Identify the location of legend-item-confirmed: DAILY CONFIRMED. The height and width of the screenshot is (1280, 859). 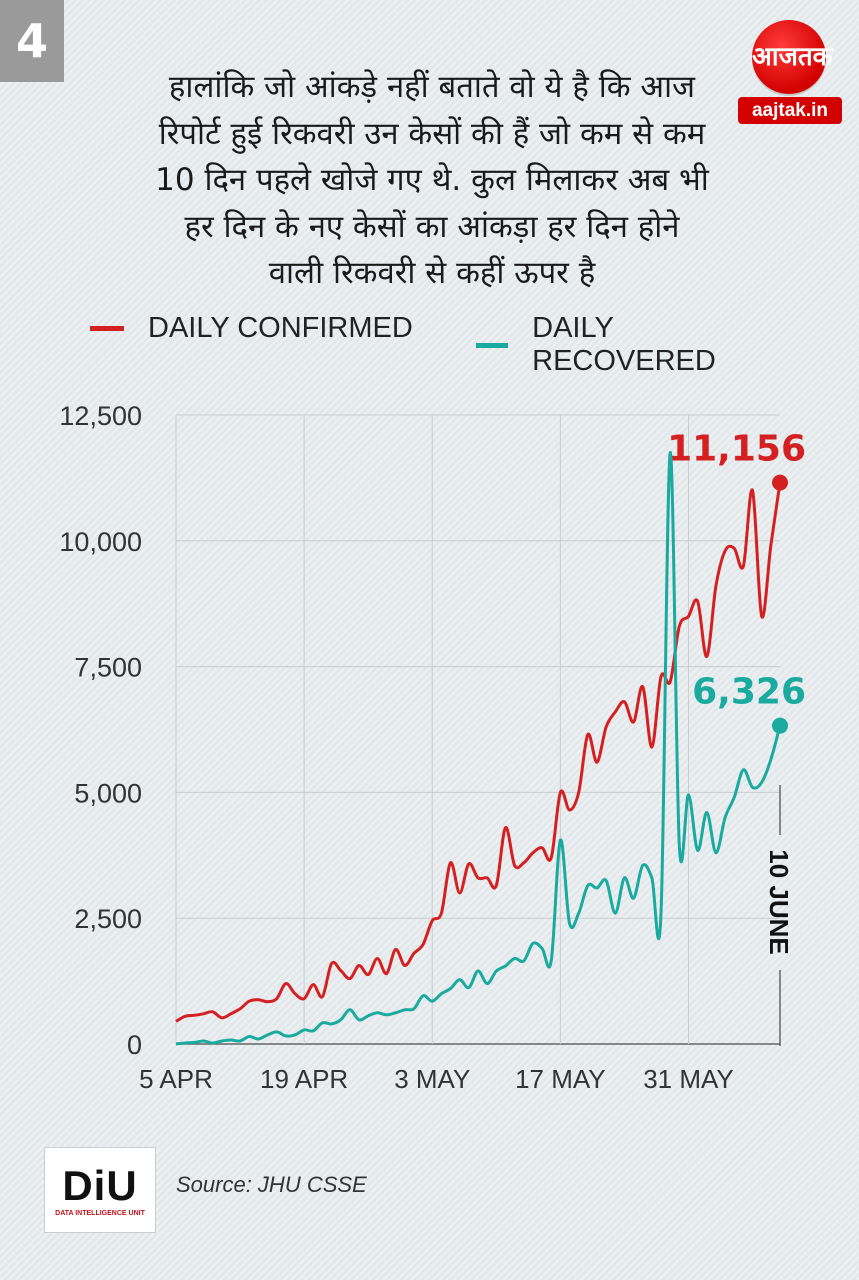
(251, 328).